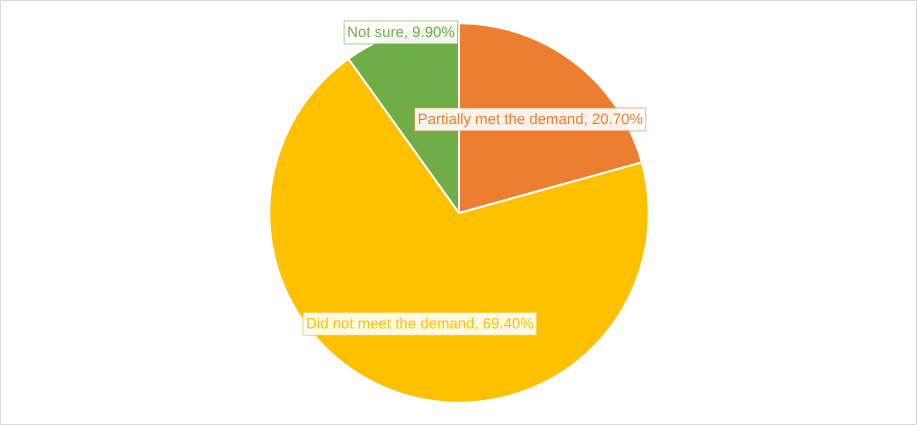 This screenshot has width=917, height=425. Describe the element at coordinates (401, 32) in the screenshot. I see `slice-label: Not sure, 9.90%` at that location.